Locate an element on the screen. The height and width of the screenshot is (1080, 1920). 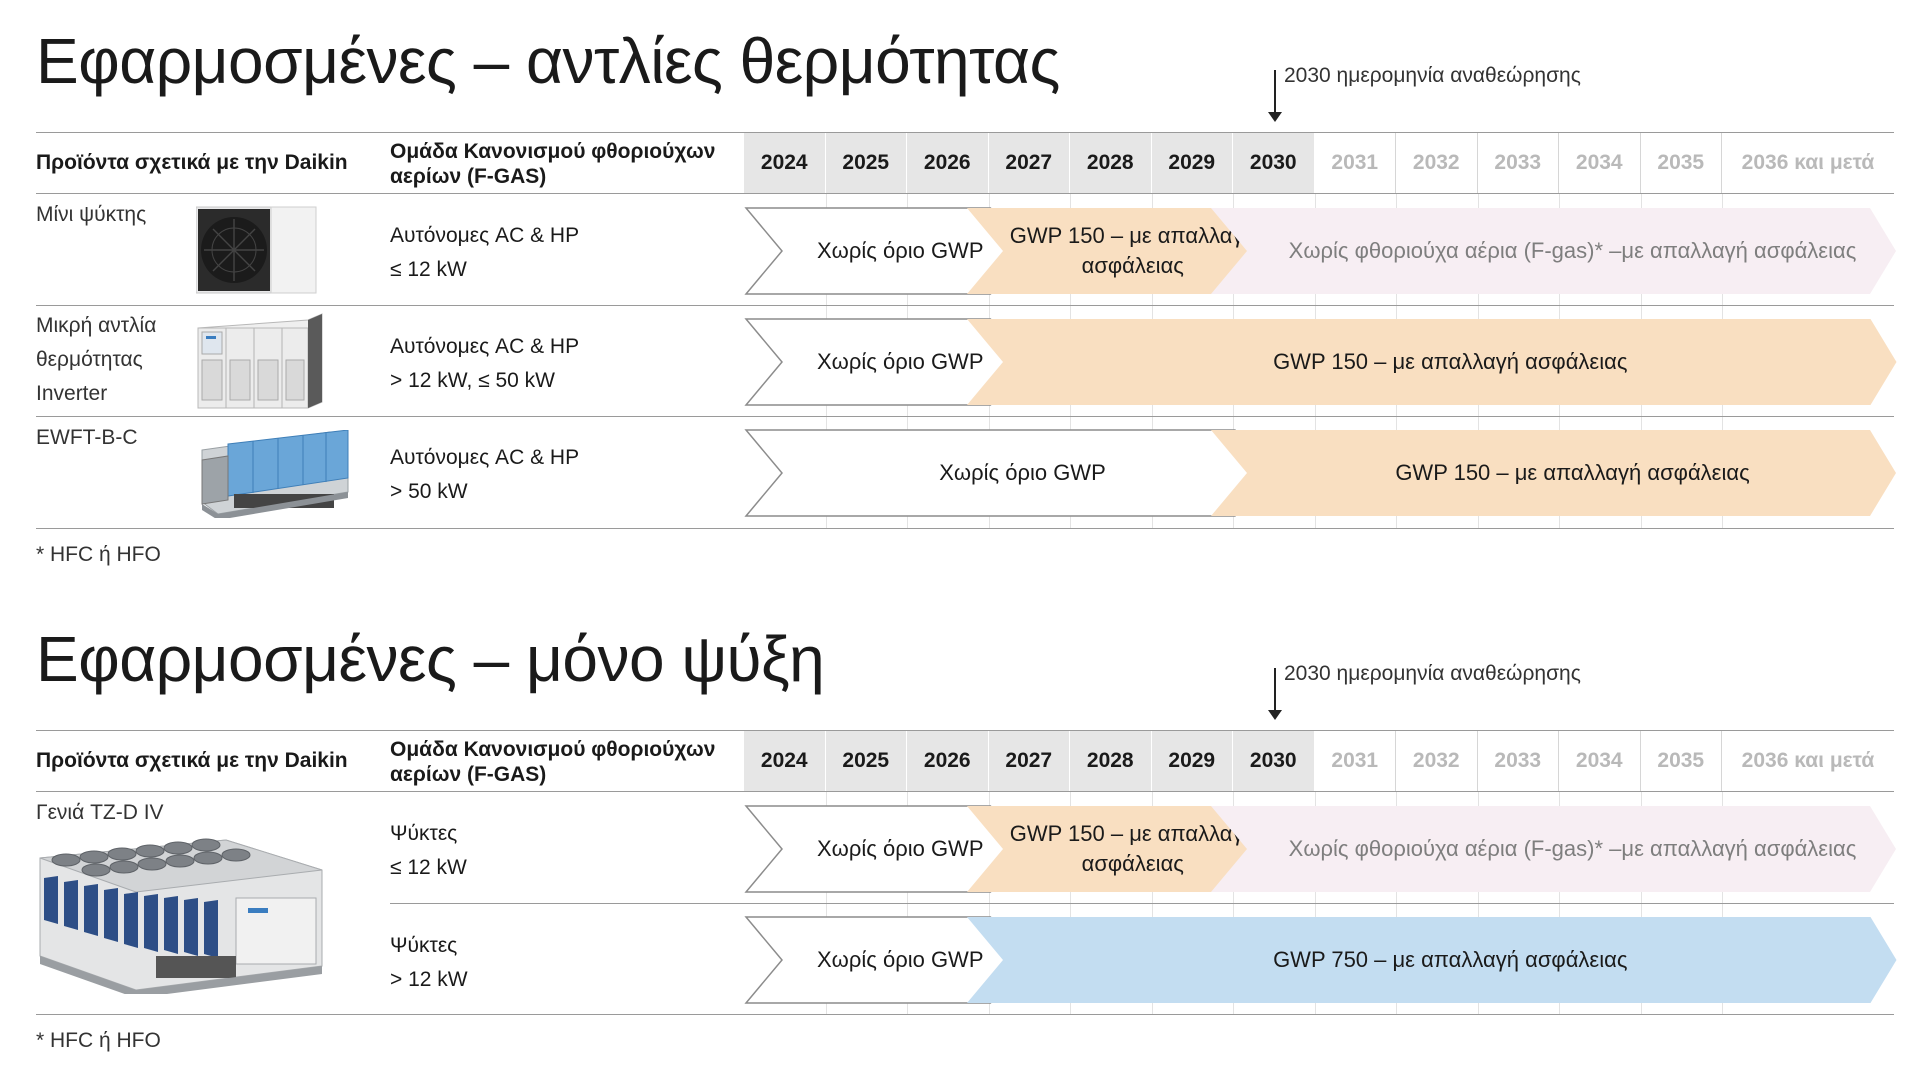
ewft-chiller-unit-icon is located at coordinates (274, 474).